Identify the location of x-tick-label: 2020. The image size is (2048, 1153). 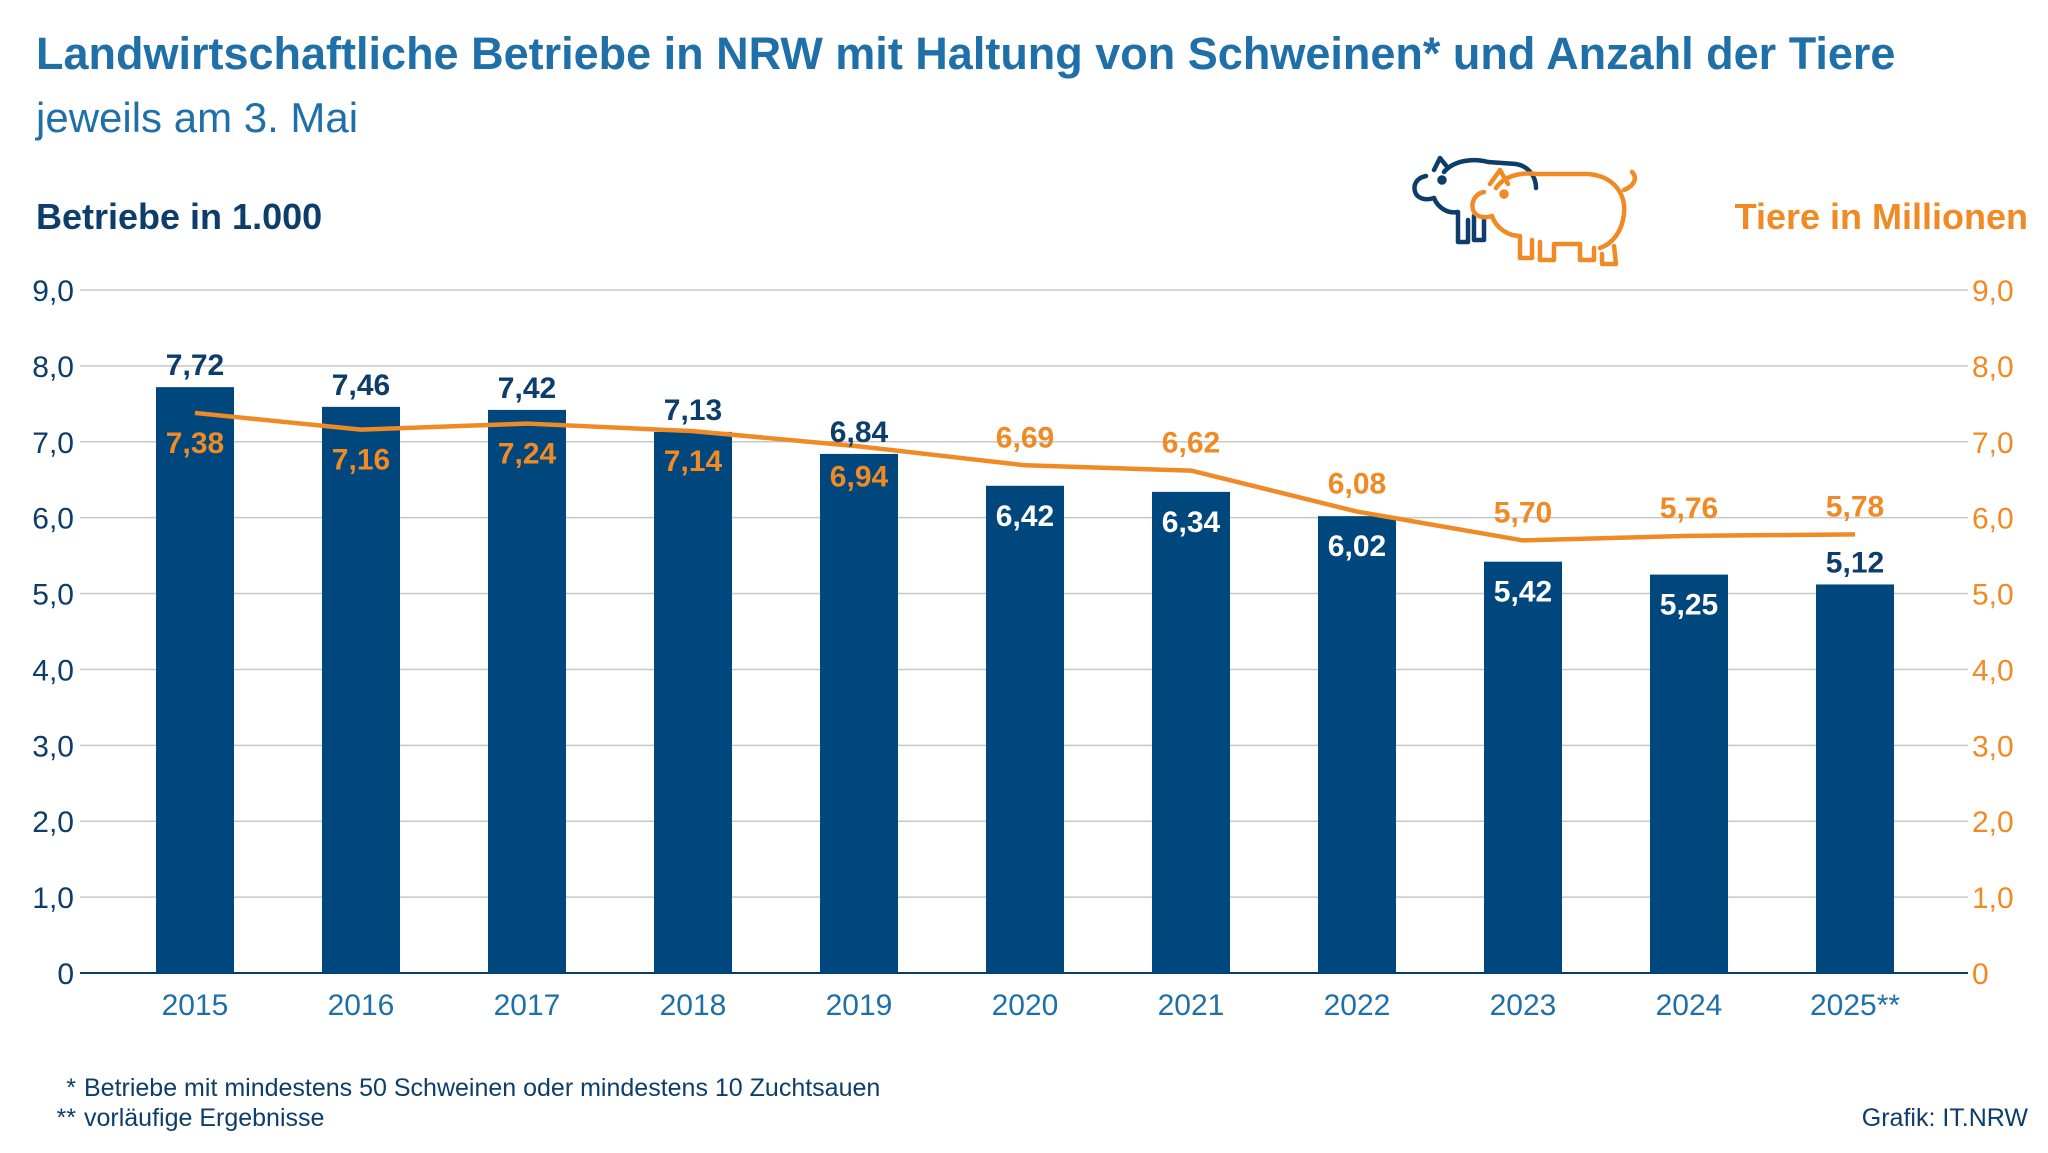
(1025, 1005).